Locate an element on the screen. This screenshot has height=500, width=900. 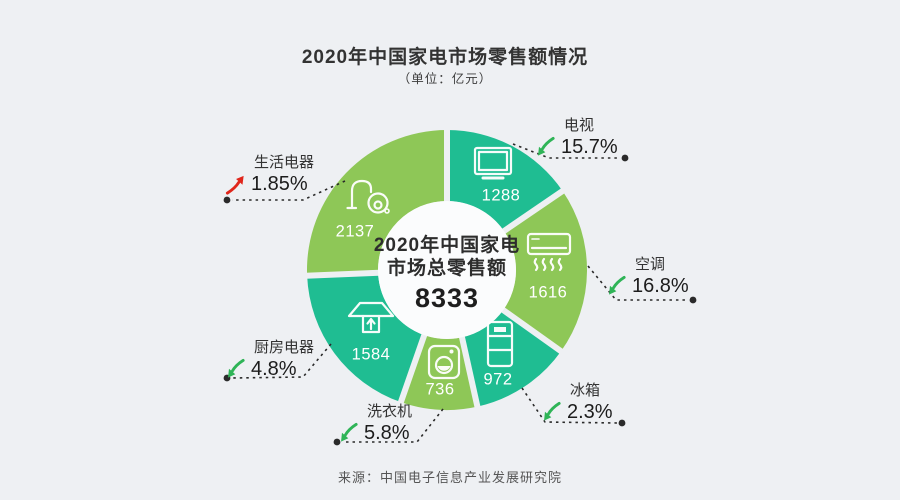
segment-value-tv: 1288 is located at coordinates (501, 195).